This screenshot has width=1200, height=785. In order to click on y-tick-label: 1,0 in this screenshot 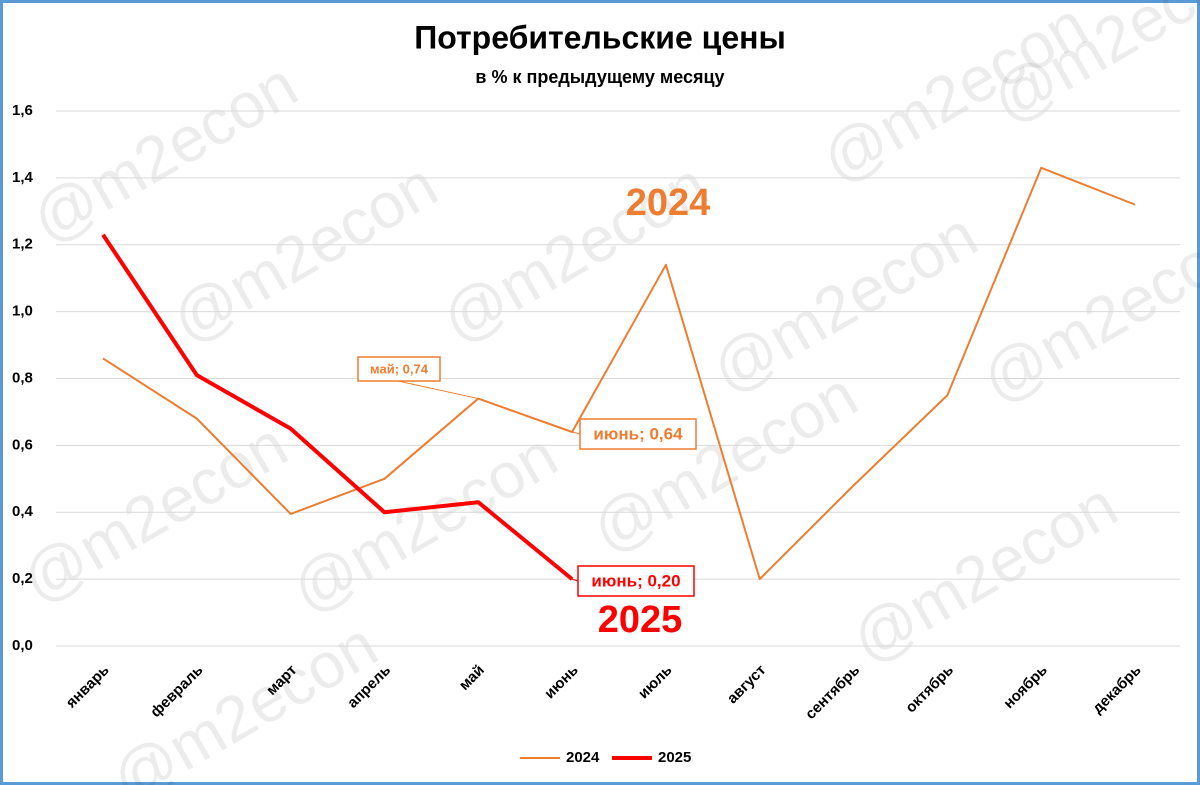, I will do `click(22, 311)`.